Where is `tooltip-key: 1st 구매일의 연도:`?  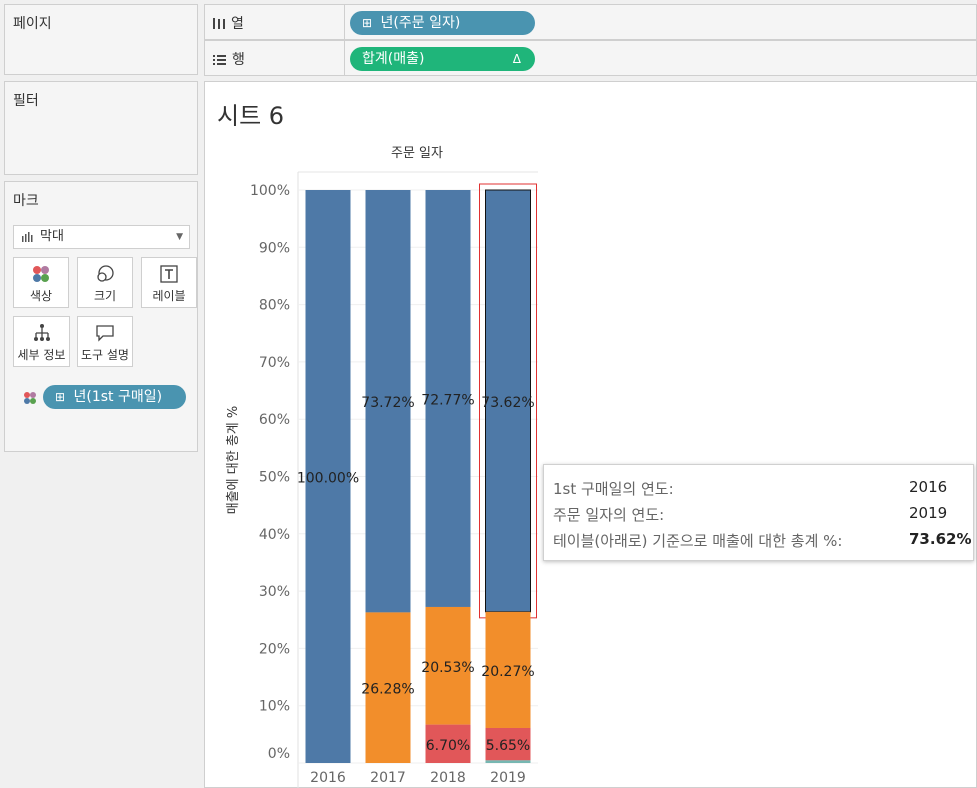
tooltip-key: 1st 구매일의 연도: is located at coordinates (613, 489).